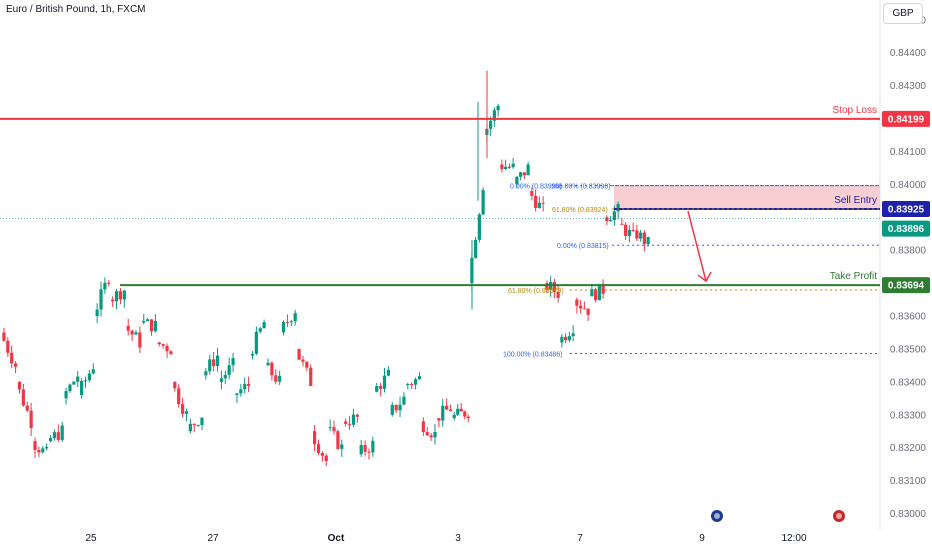 Image resolution: width=932 pixels, height=555 pixels. What do you see at coordinates (702, 538) in the screenshot?
I see `x-tick-label: 9` at bounding box center [702, 538].